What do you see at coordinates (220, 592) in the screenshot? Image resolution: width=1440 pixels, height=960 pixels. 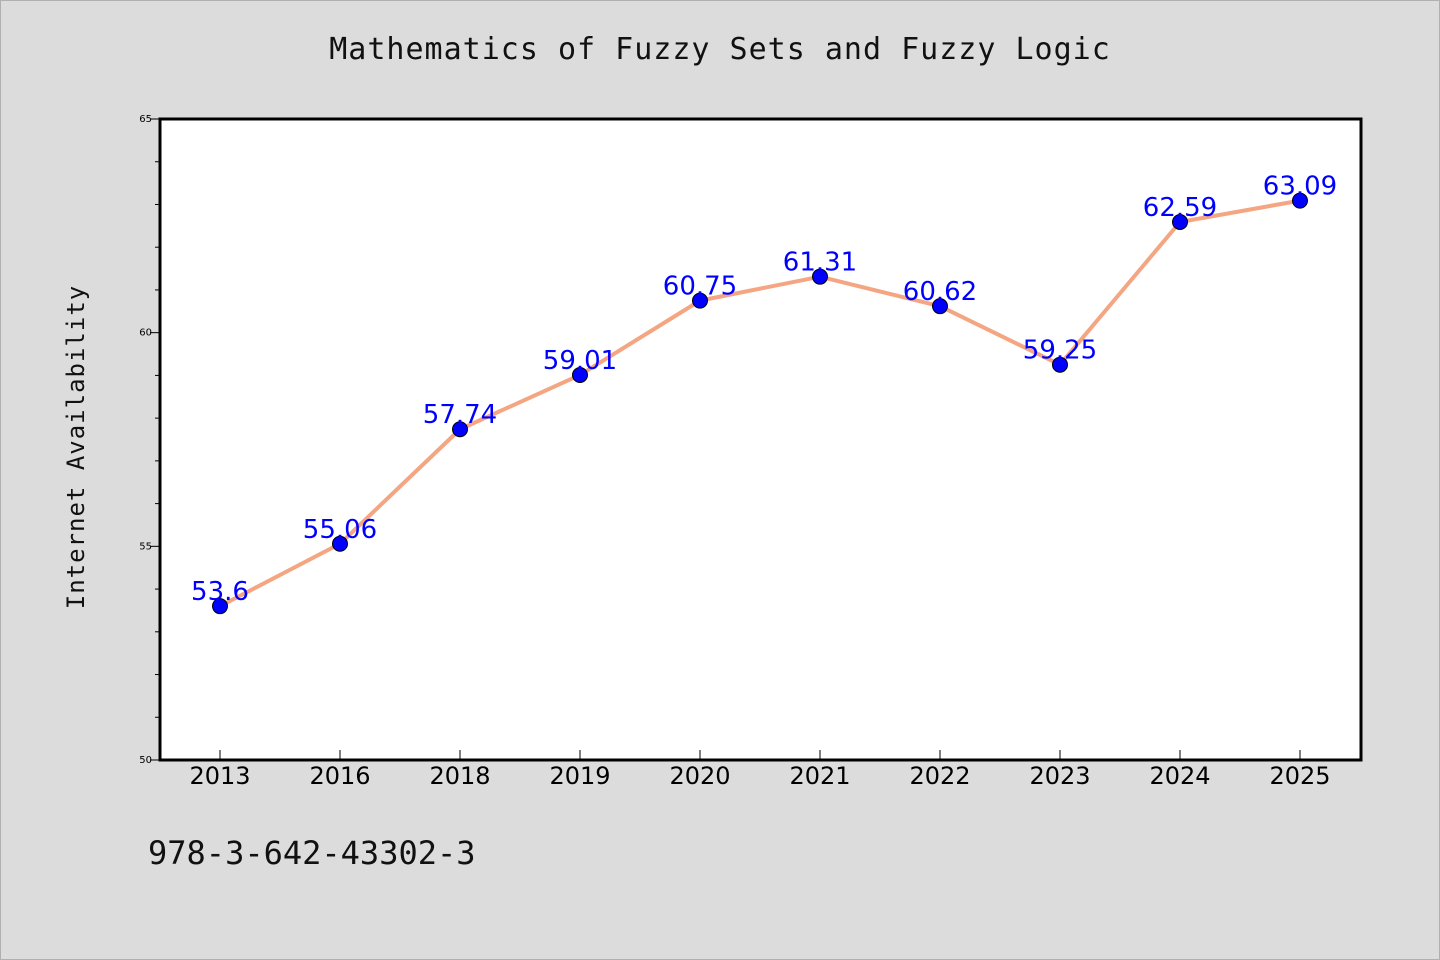 I see `data-label: 53.6` at bounding box center [220, 592].